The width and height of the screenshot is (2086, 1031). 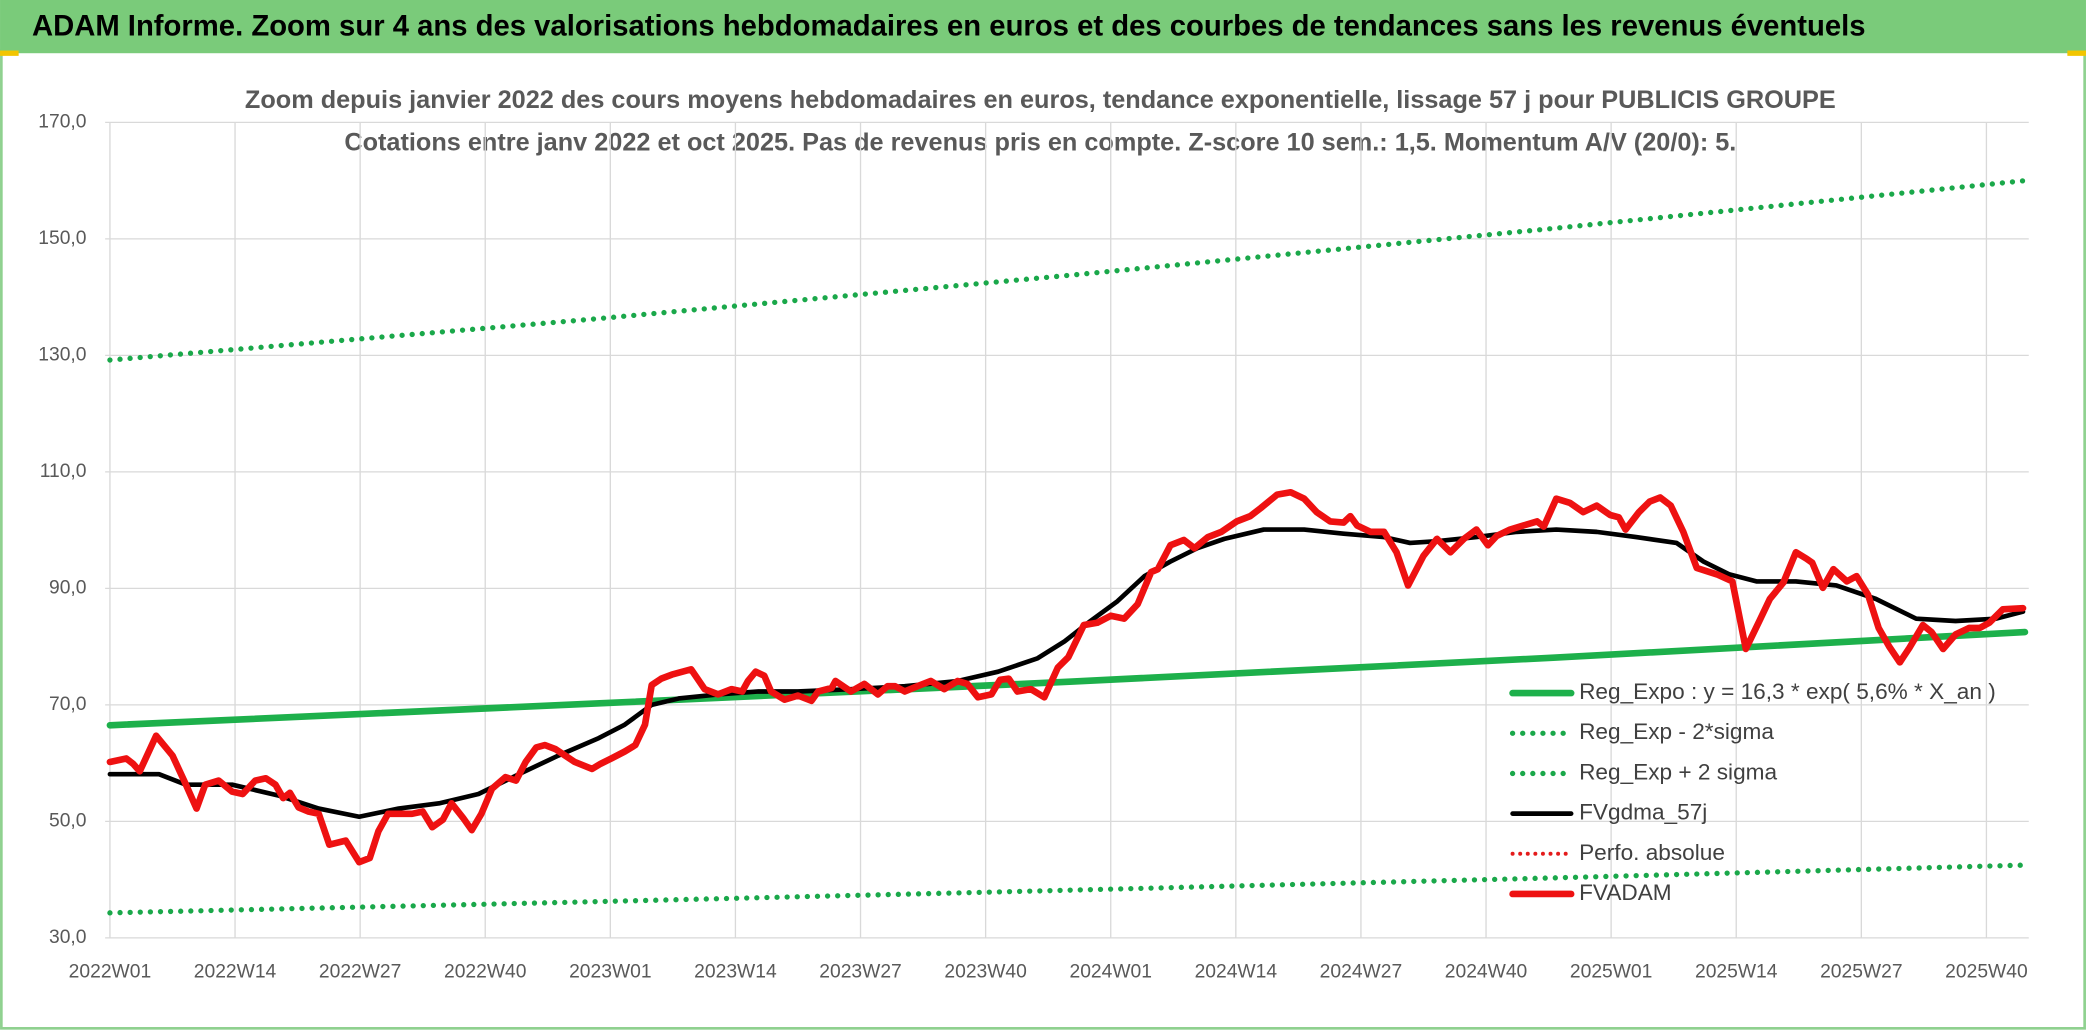 What do you see at coordinates (1652, 852) in the screenshot?
I see `legend-label: Perfo. absolue` at bounding box center [1652, 852].